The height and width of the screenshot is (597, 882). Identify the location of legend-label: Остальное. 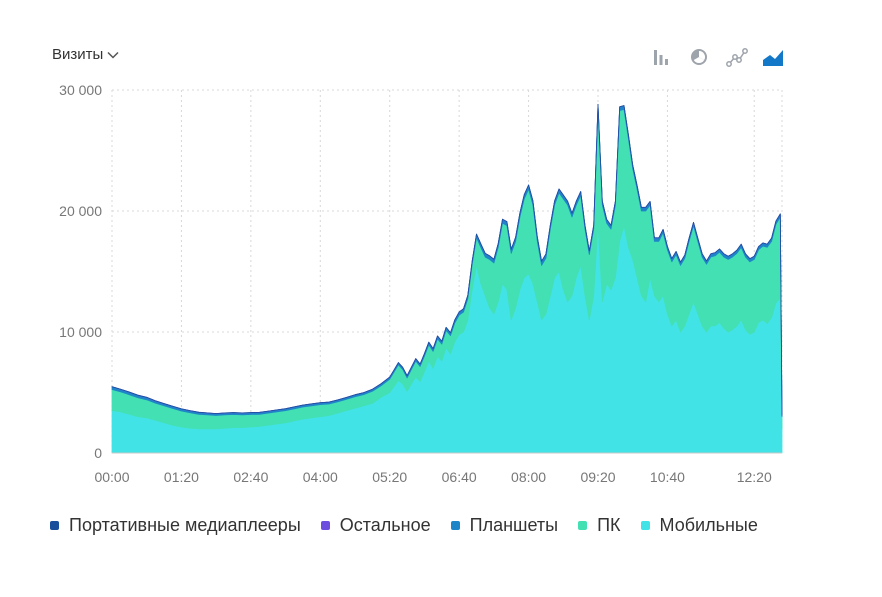
(385, 525).